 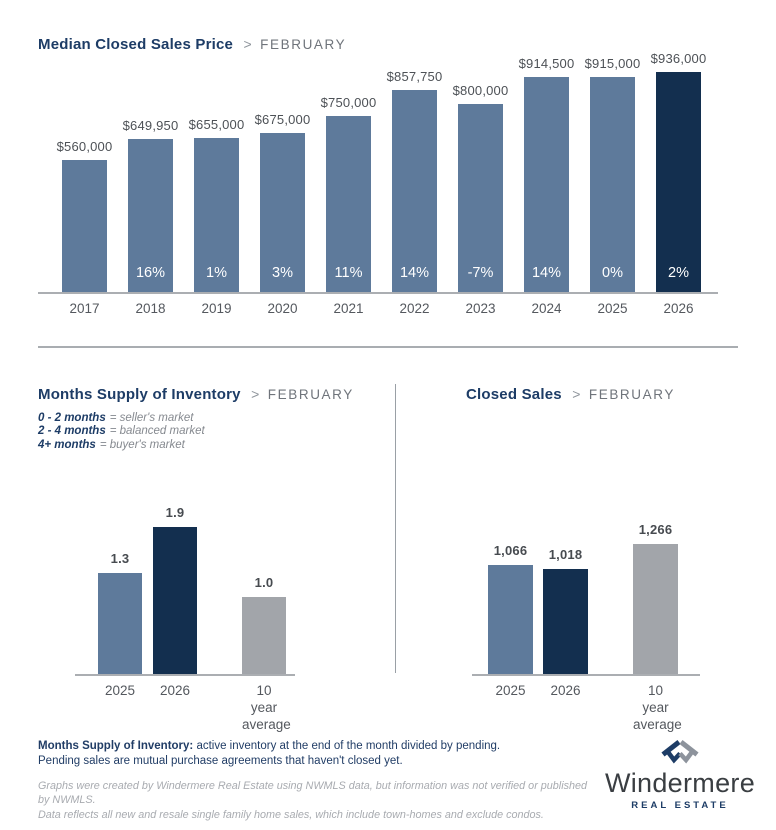 What do you see at coordinates (348, 102) in the screenshot?
I see `bar-value-label: $750,000` at bounding box center [348, 102].